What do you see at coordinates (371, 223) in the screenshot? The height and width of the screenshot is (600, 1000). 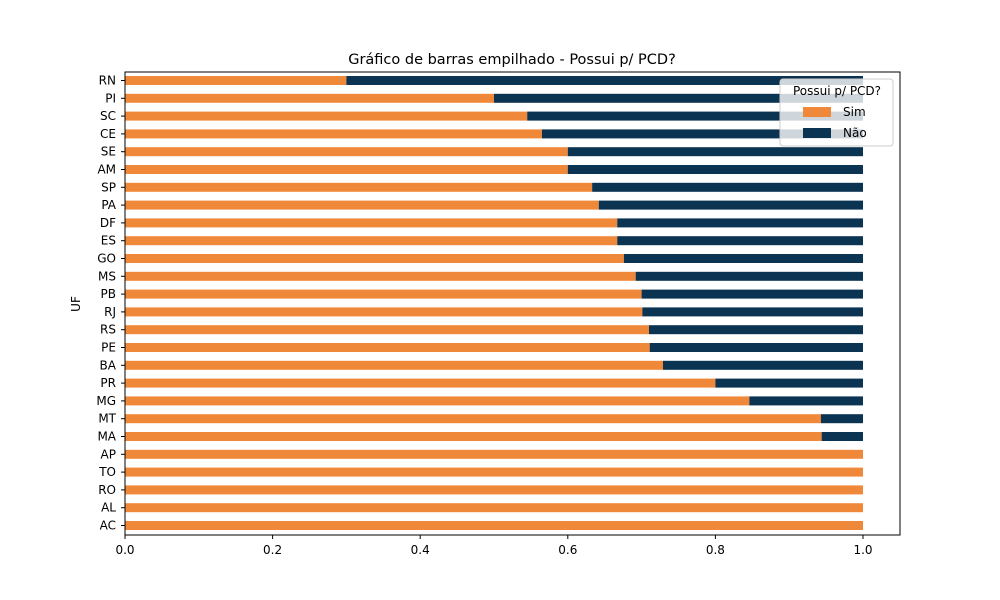 I see `bar-sim-df` at bounding box center [371, 223].